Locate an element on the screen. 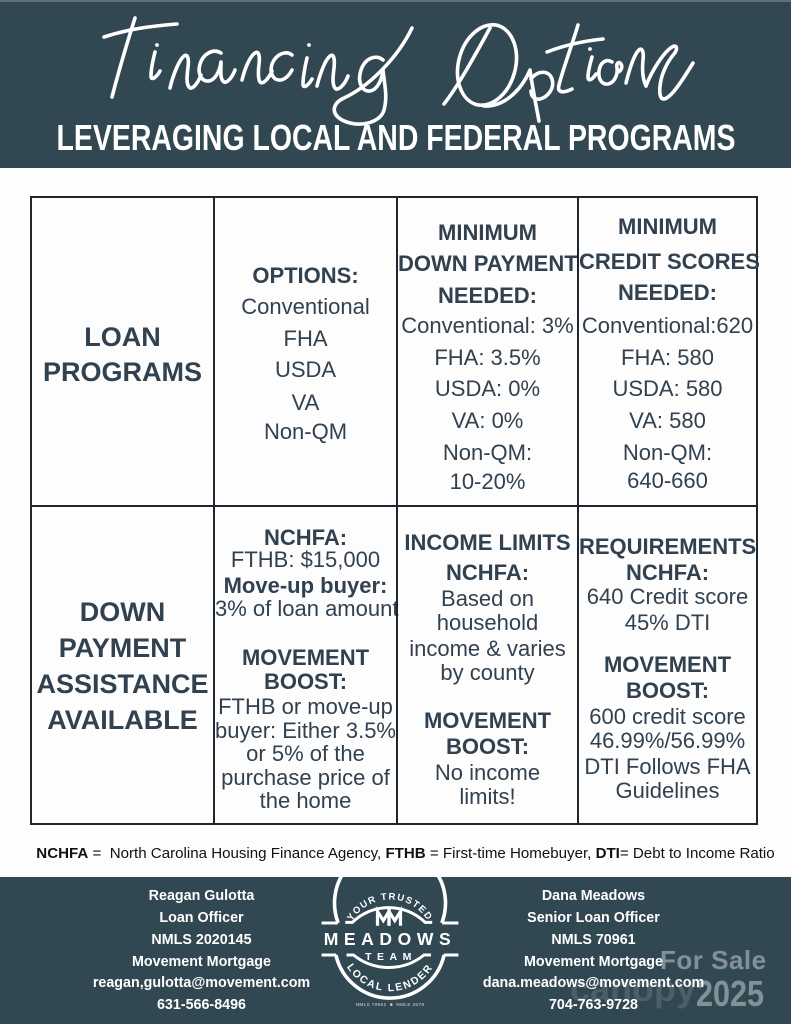 The height and width of the screenshot is (1024, 791). svg-text: TEAM is located at coordinates (391, 957).